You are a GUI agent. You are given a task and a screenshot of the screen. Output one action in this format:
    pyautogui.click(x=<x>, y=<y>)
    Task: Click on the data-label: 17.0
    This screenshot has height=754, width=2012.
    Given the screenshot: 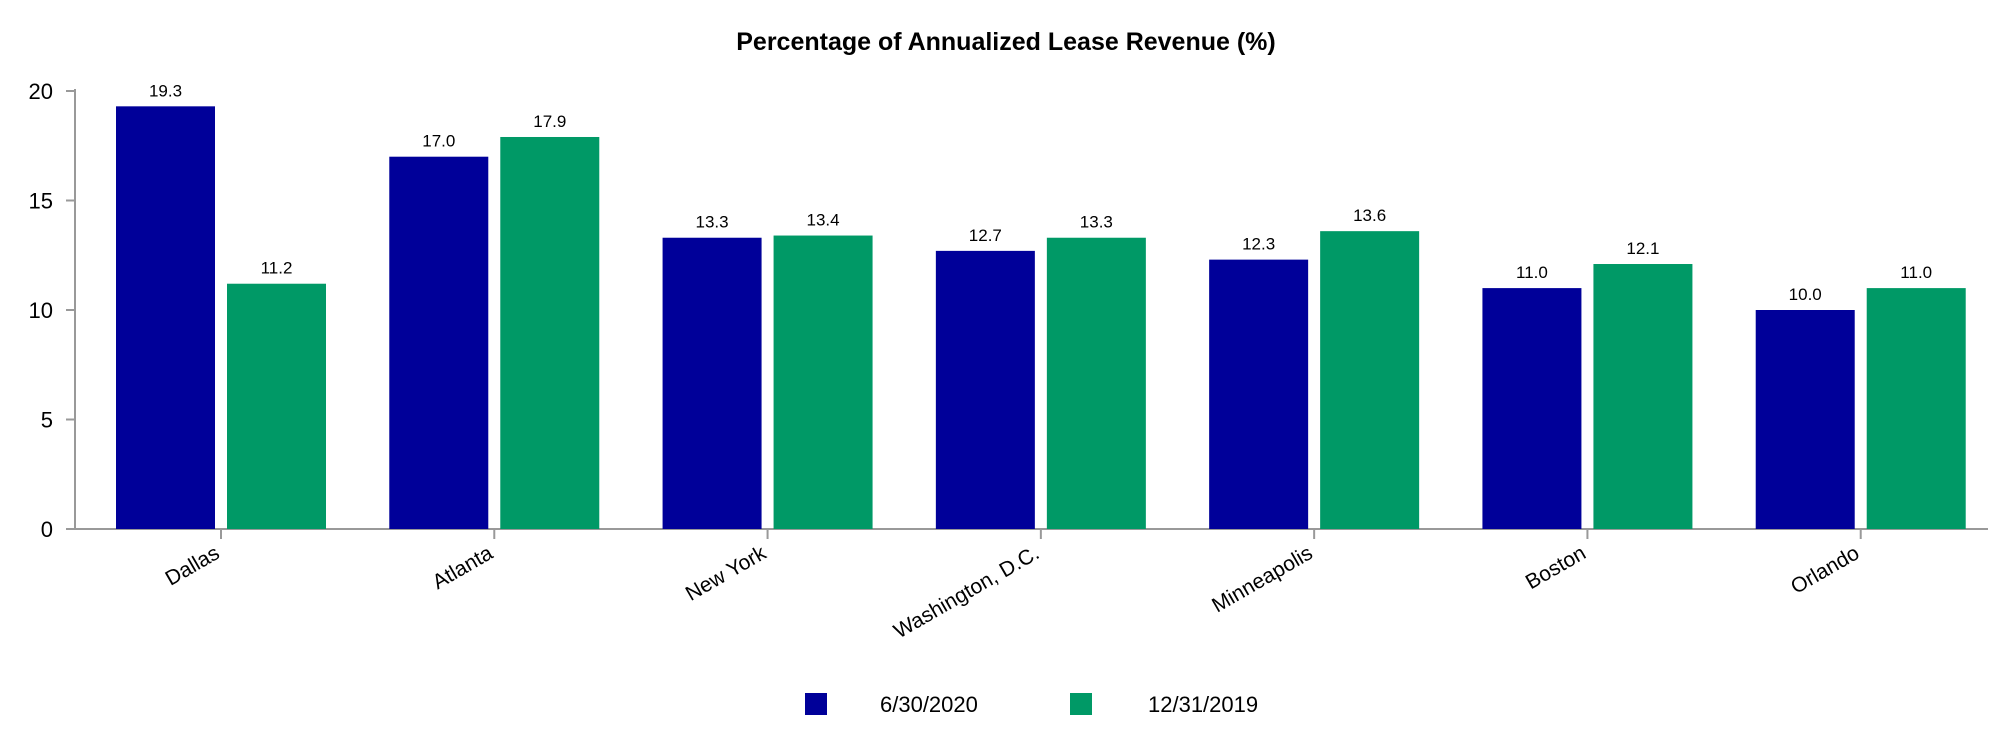 What is the action you would take?
    pyautogui.click(x=438, y=141)
    